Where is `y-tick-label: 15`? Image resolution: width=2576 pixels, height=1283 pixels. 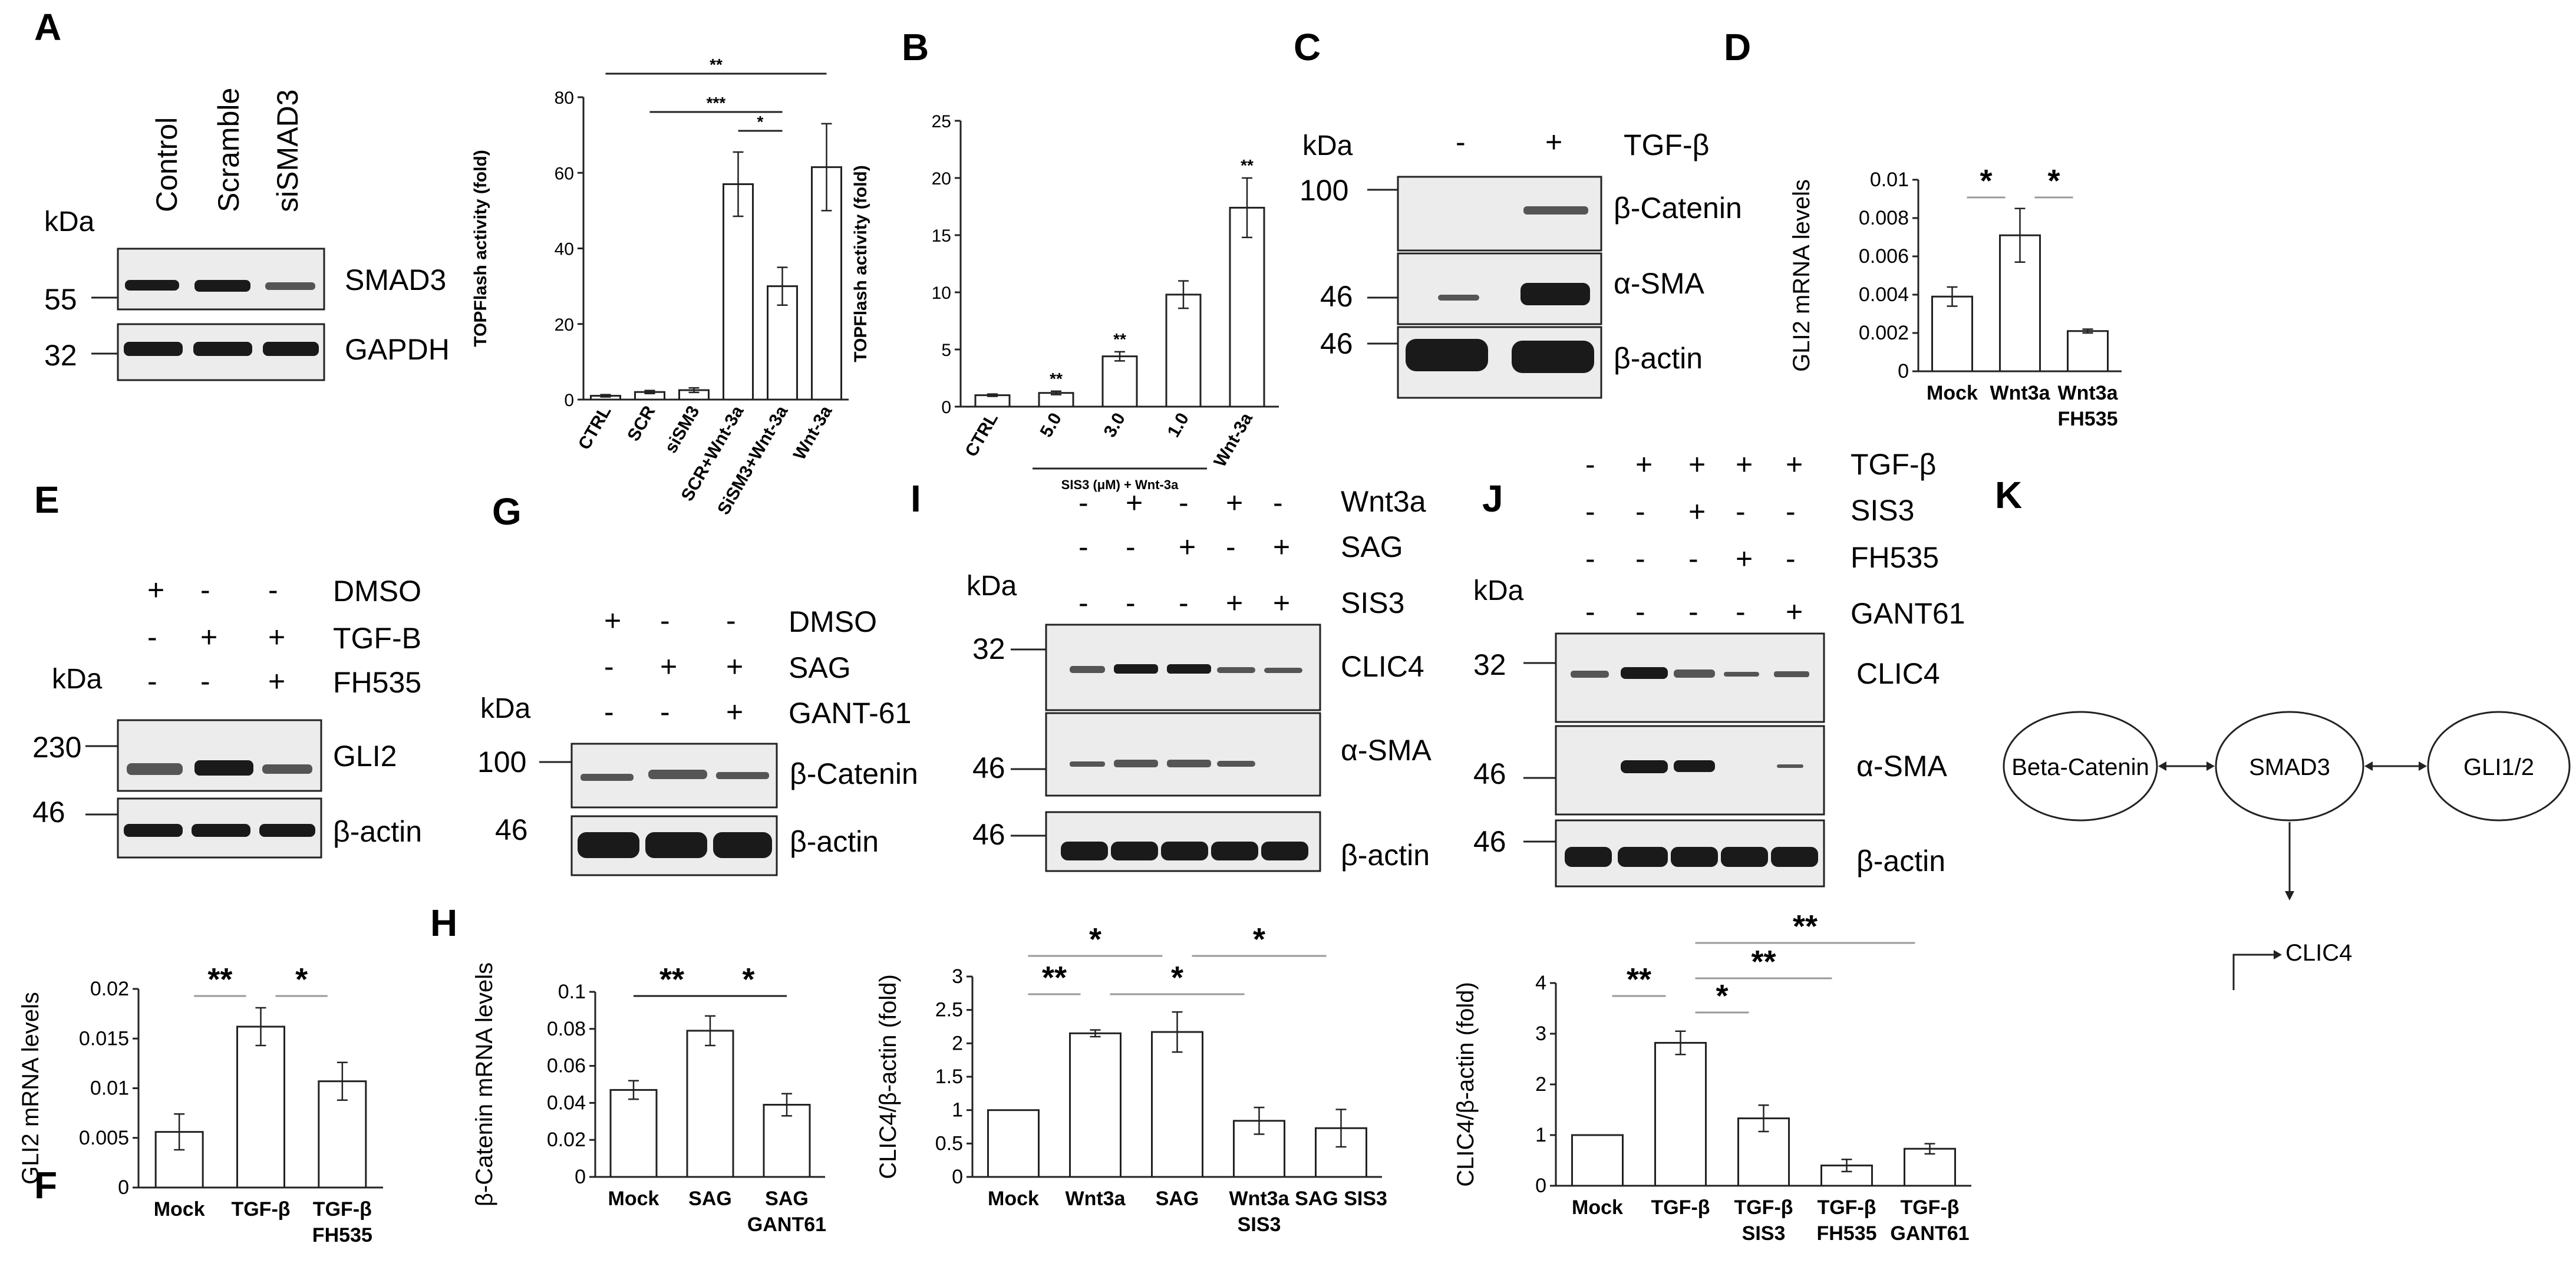
y-tick-label: 15 is located at coordinates (941, 236).